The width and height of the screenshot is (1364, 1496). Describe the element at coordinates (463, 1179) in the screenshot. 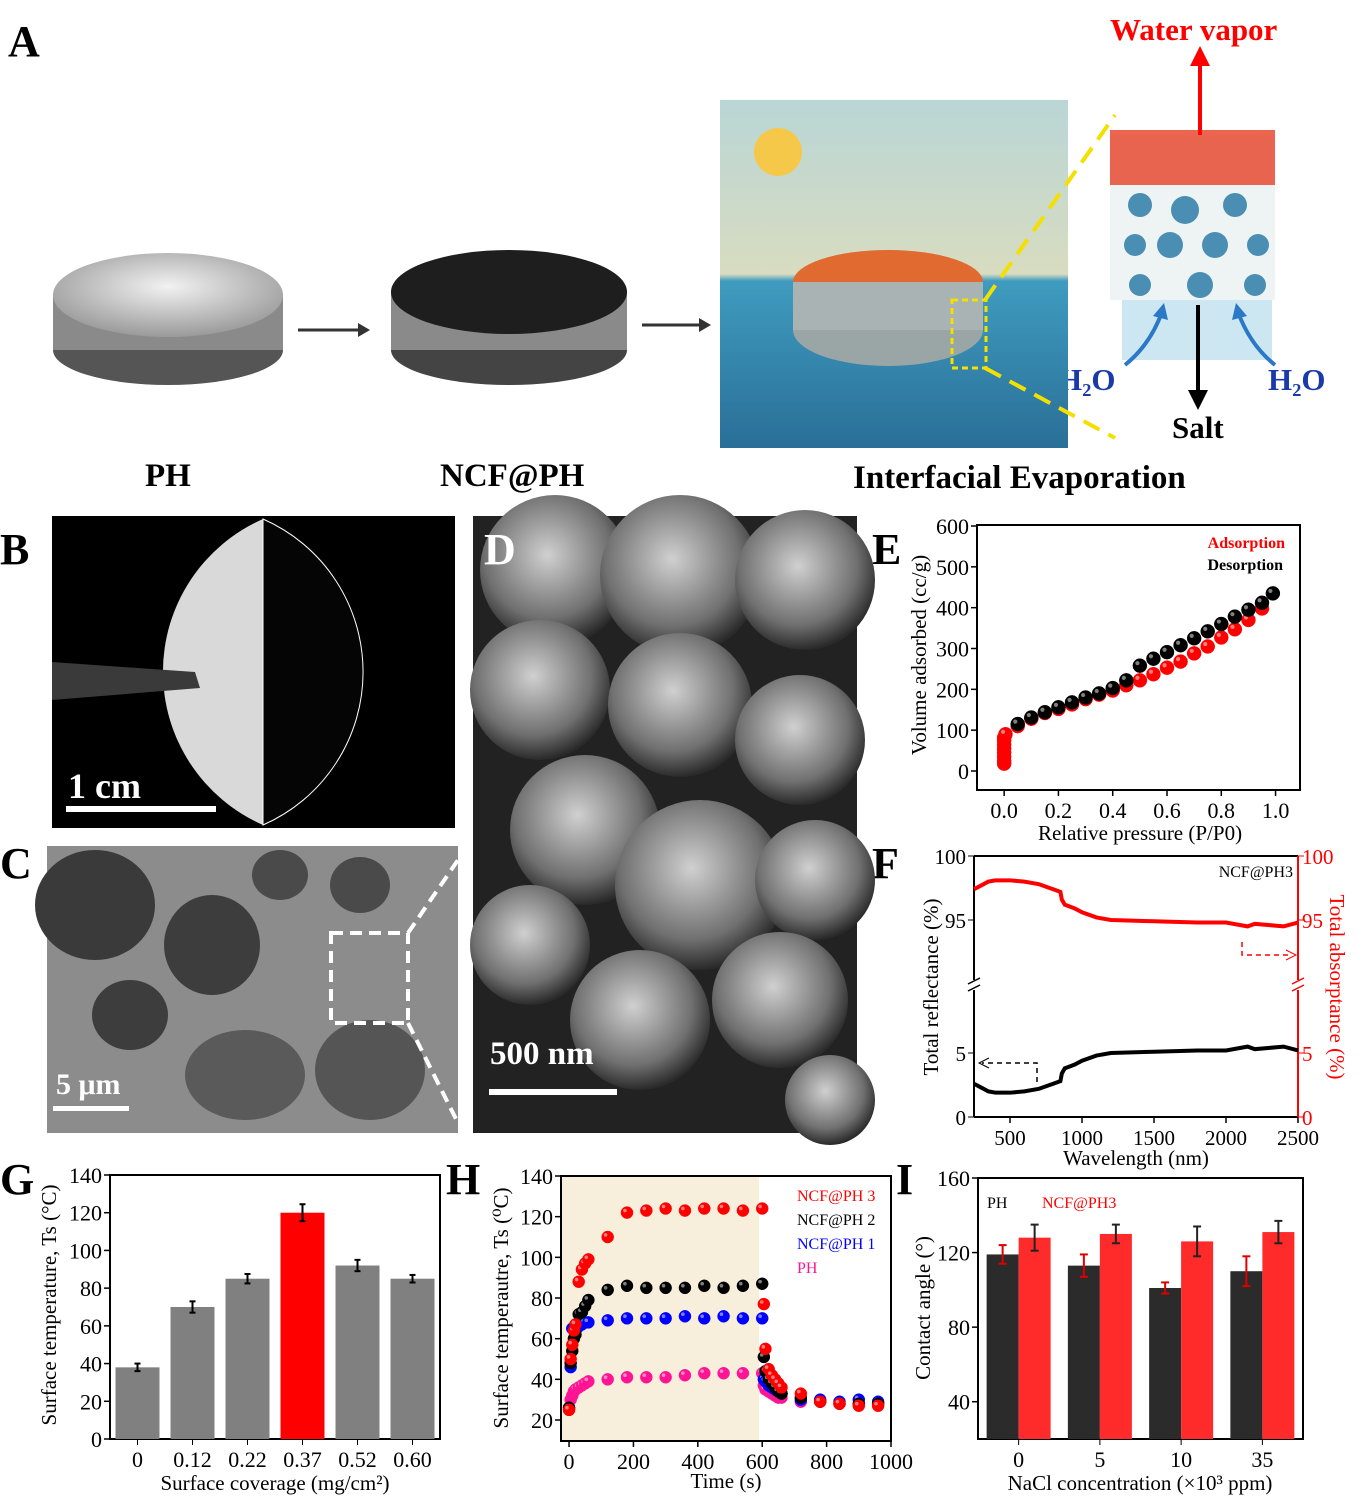

I see `panel-label-h: H` at that location.